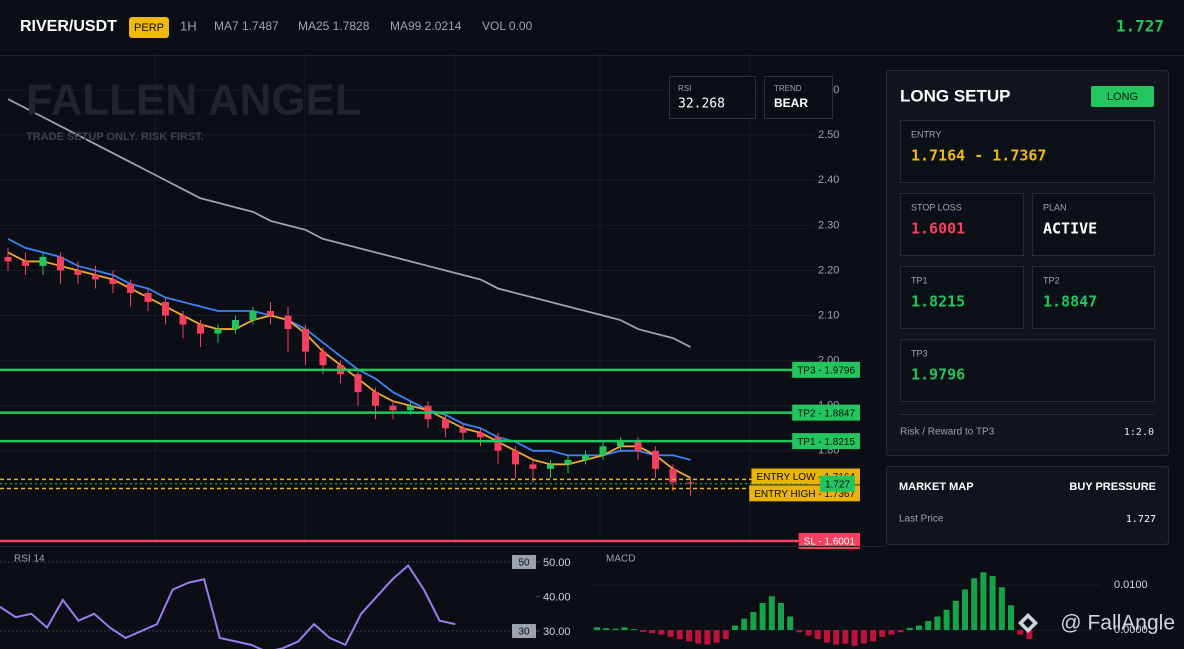  I want to click on tp2-box, so click(1093, 297).